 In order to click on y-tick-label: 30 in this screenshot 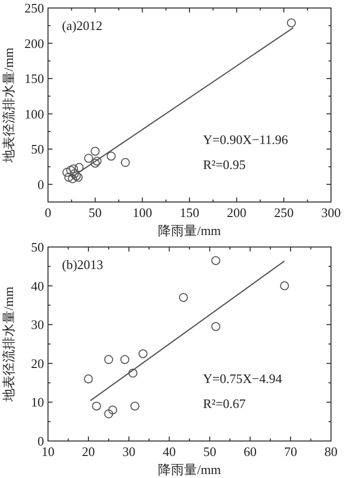, I will do `click(37, 324)`.